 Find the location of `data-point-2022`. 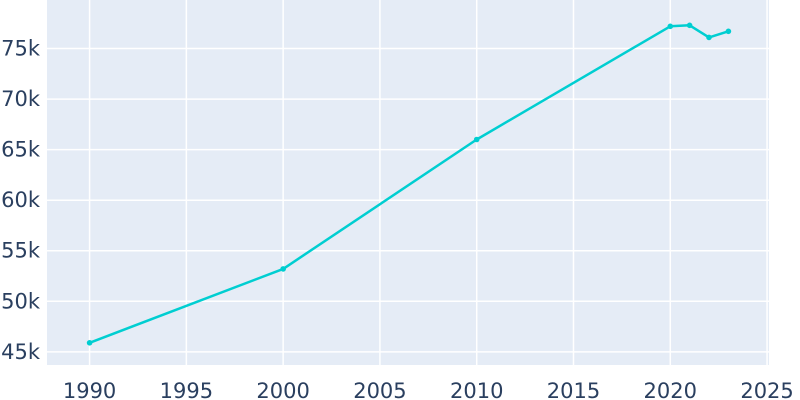

data-point-2022 is located at coordinates (709, 37).